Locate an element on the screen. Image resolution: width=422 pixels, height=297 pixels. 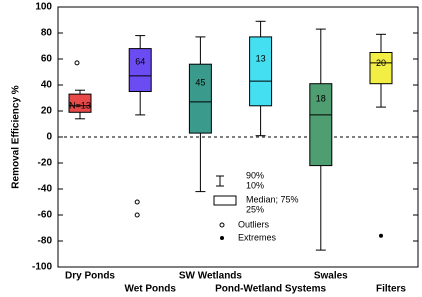
x-tick-label: Pond-Wetland Systems is located at coordinates (270, 289).